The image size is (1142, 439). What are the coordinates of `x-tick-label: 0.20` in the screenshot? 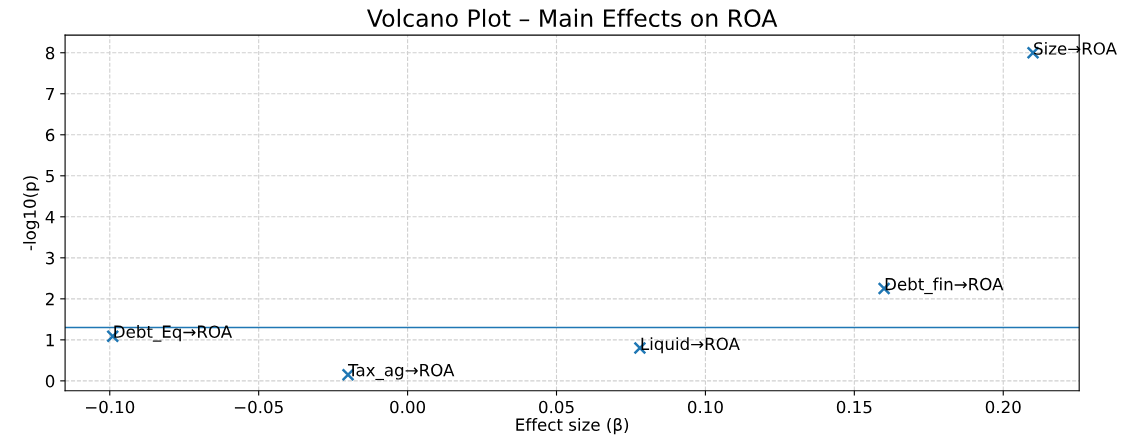 It's located at (1003, 407).